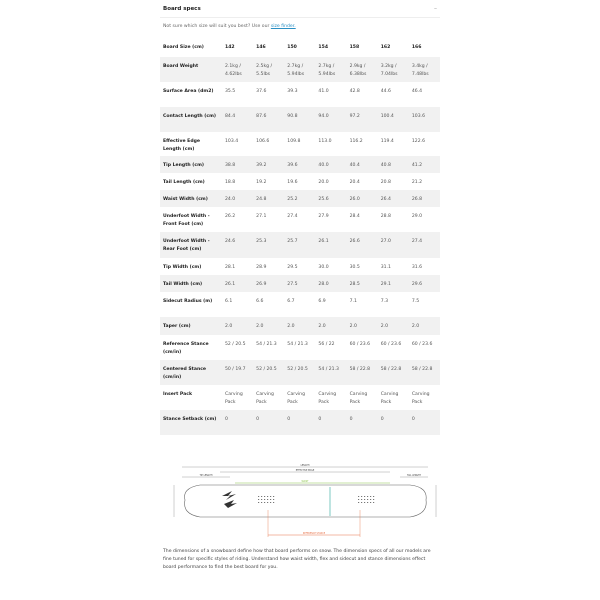  What do you see at coordinates (291, 301) in the screenshot?
I see `cell-value: 6.7` at bounding box center [291, 301].